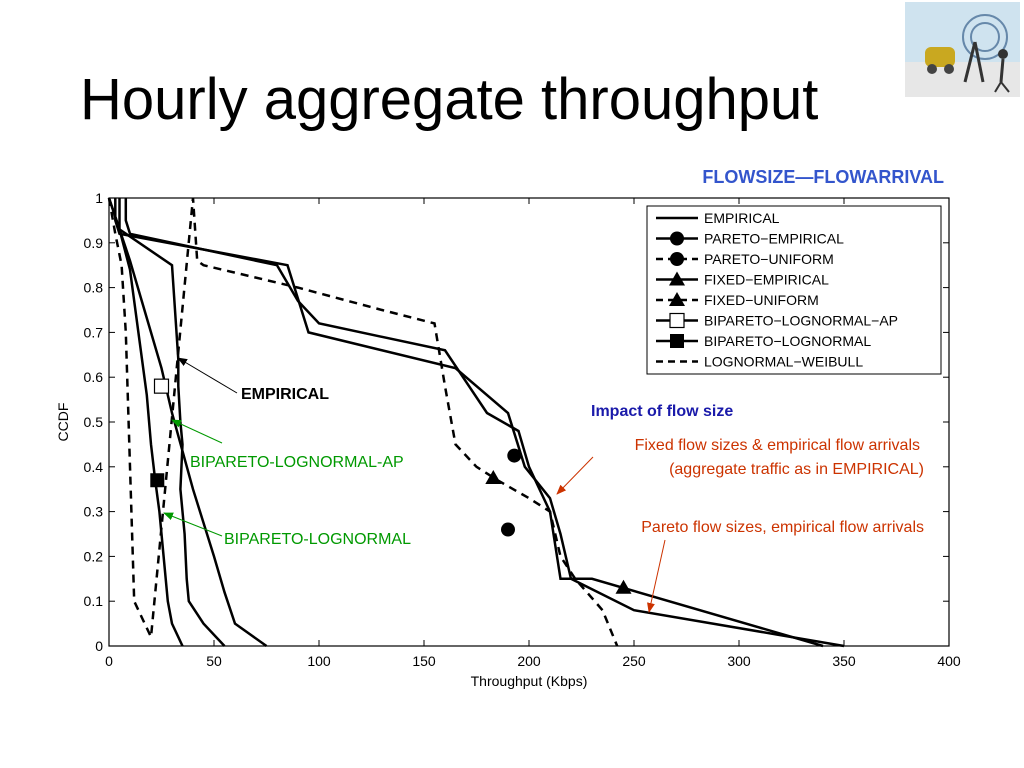 This screenshot has height=768, width=1024. I want to click on x-tick-label: 200, so click(529, 661).